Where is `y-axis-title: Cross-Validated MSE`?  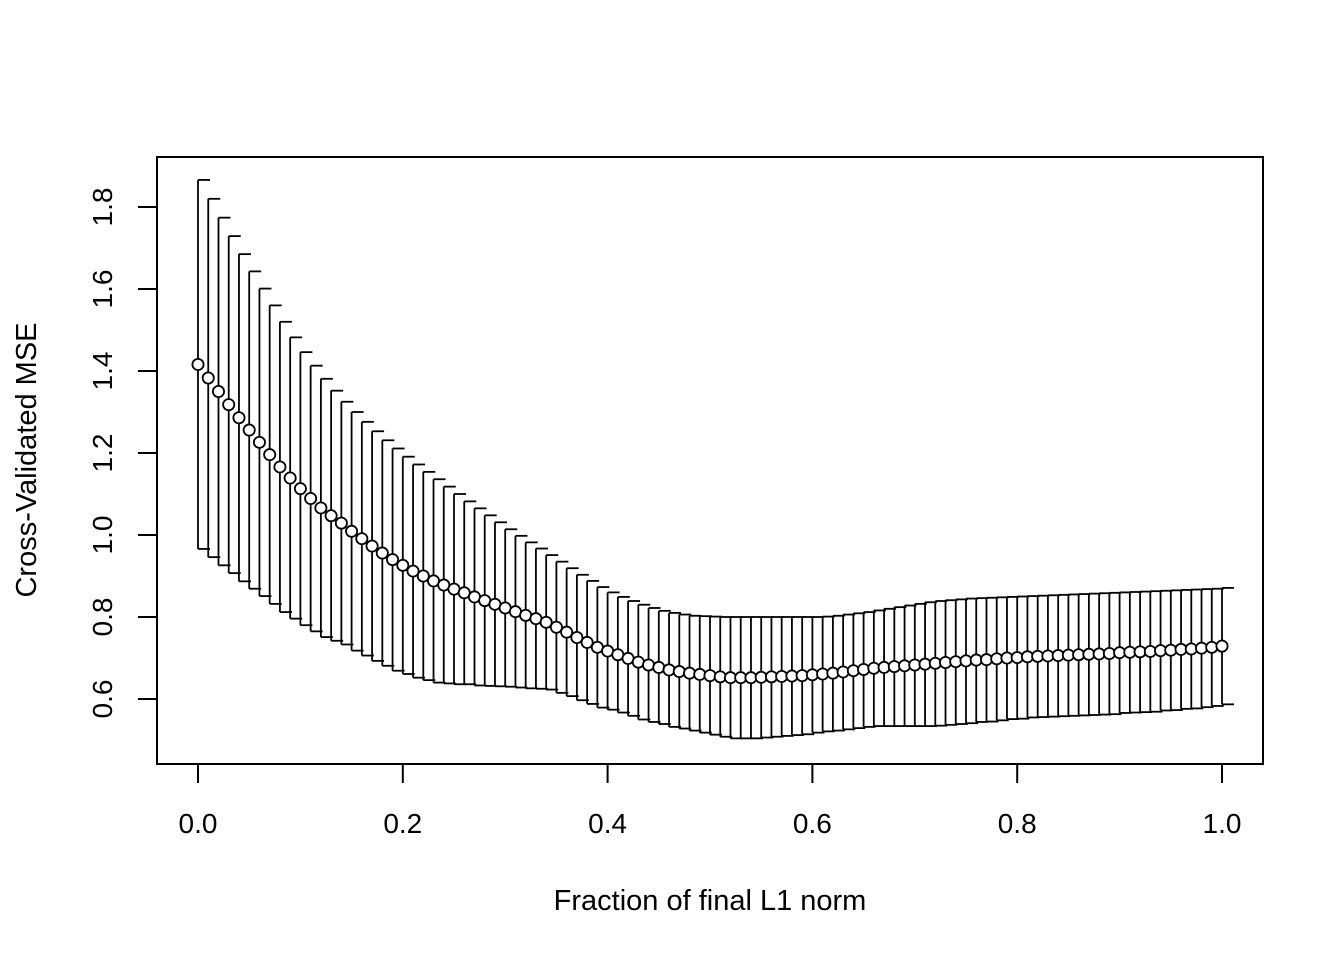
y-axis-title: Cross-Validated MSE is located at coordinates (27, 459).